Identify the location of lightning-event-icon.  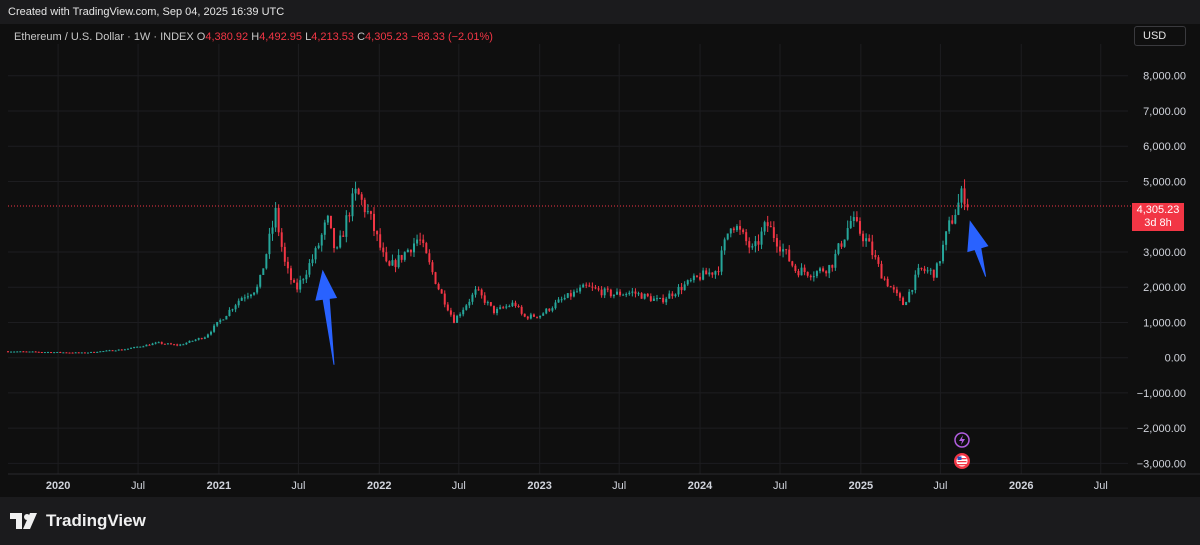
(962, 440).